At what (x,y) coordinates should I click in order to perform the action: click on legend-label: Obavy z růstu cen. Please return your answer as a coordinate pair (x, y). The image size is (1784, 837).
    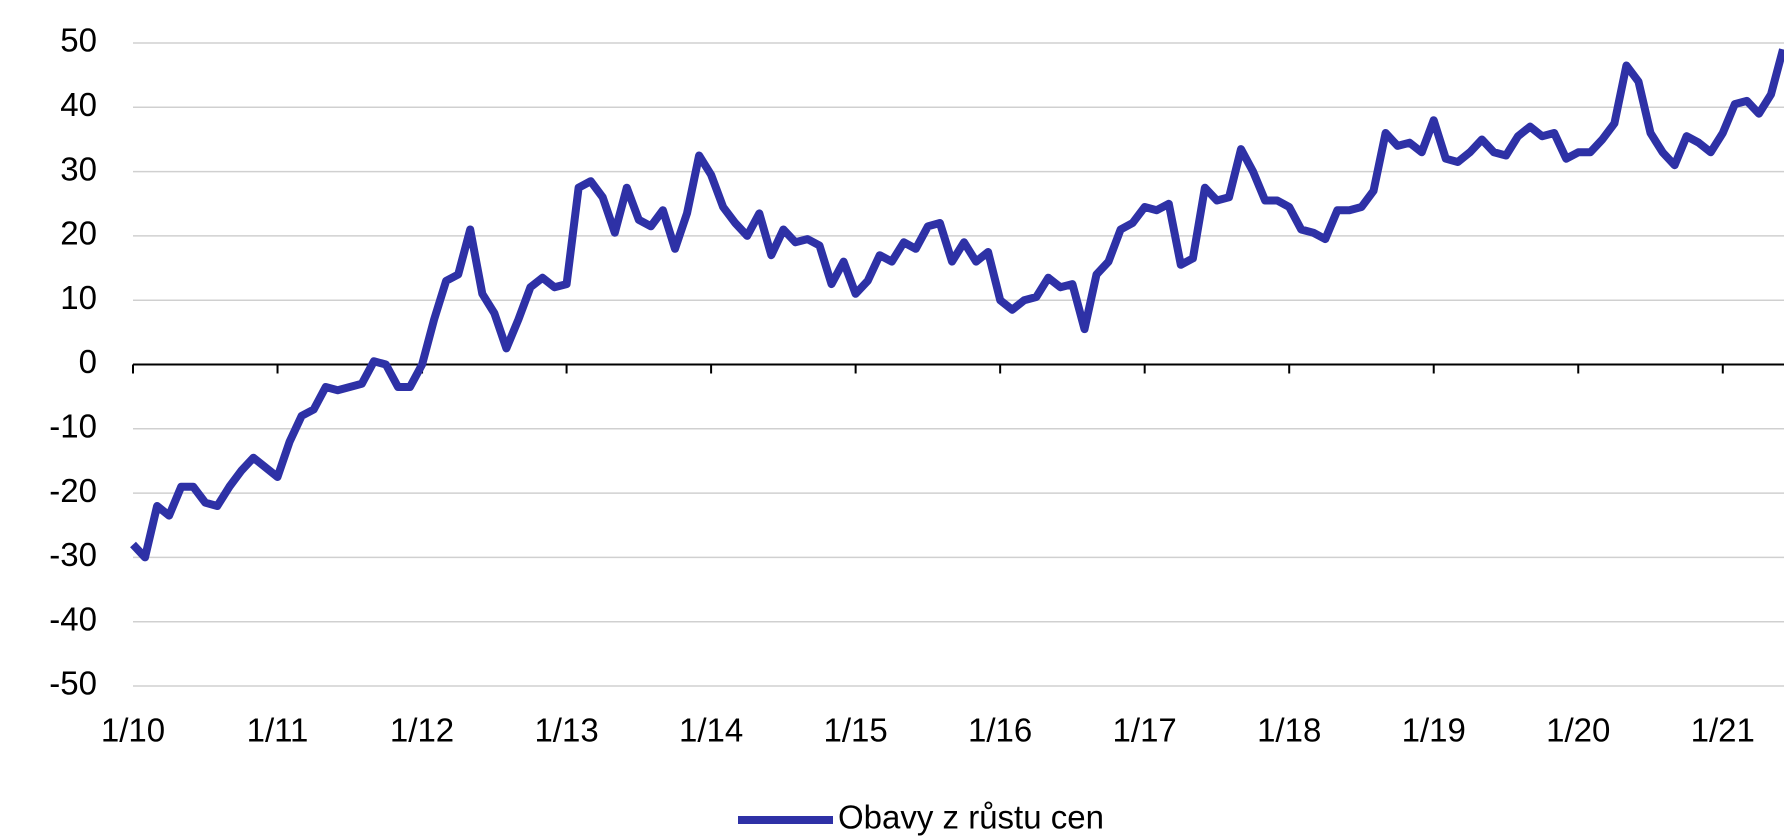
    Looking at the image, I should click on (971, 817).